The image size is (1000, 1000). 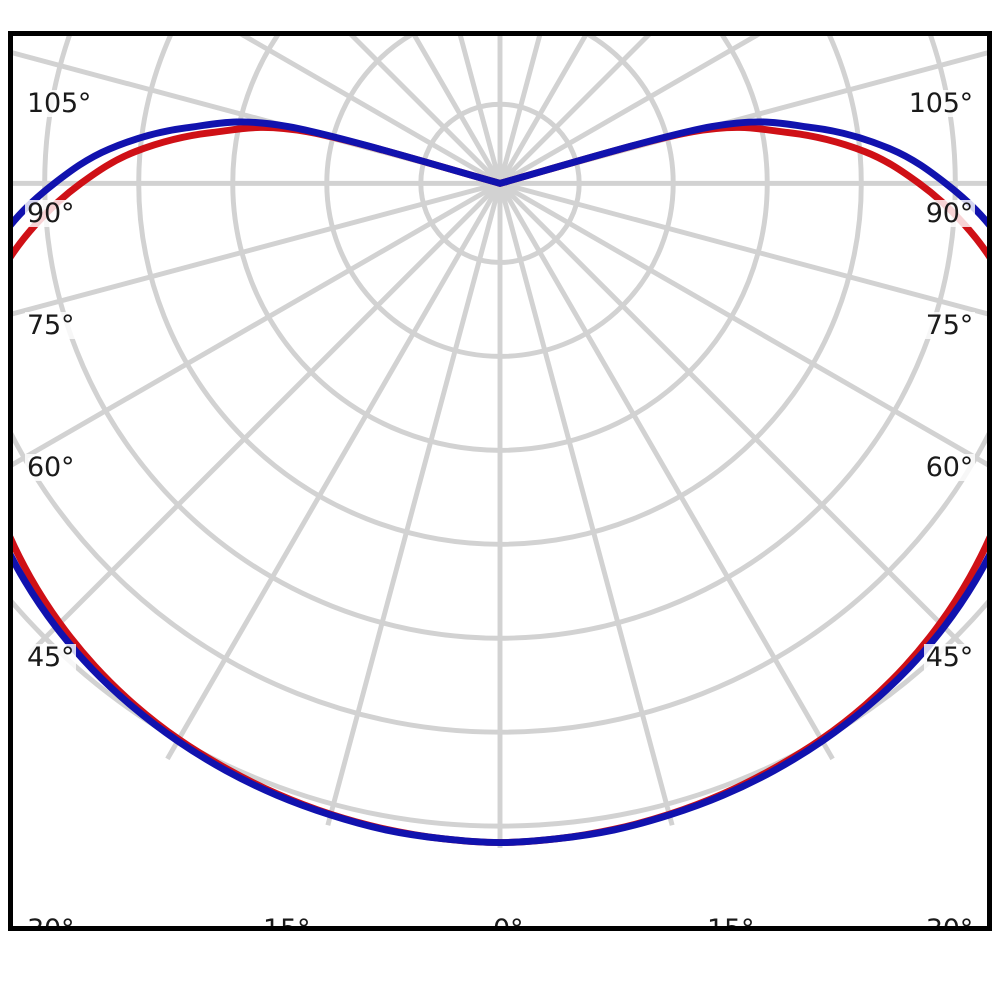 I want to click on axis-label-bottom-15-left: 15°, so click(x=287, y=921).